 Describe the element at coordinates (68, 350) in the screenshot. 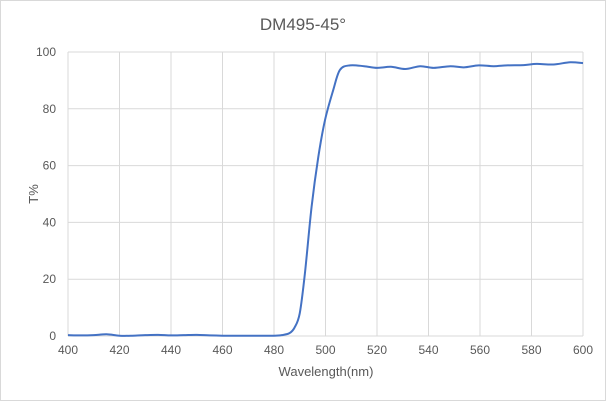

I see `x-tick-label: 400` at that location.